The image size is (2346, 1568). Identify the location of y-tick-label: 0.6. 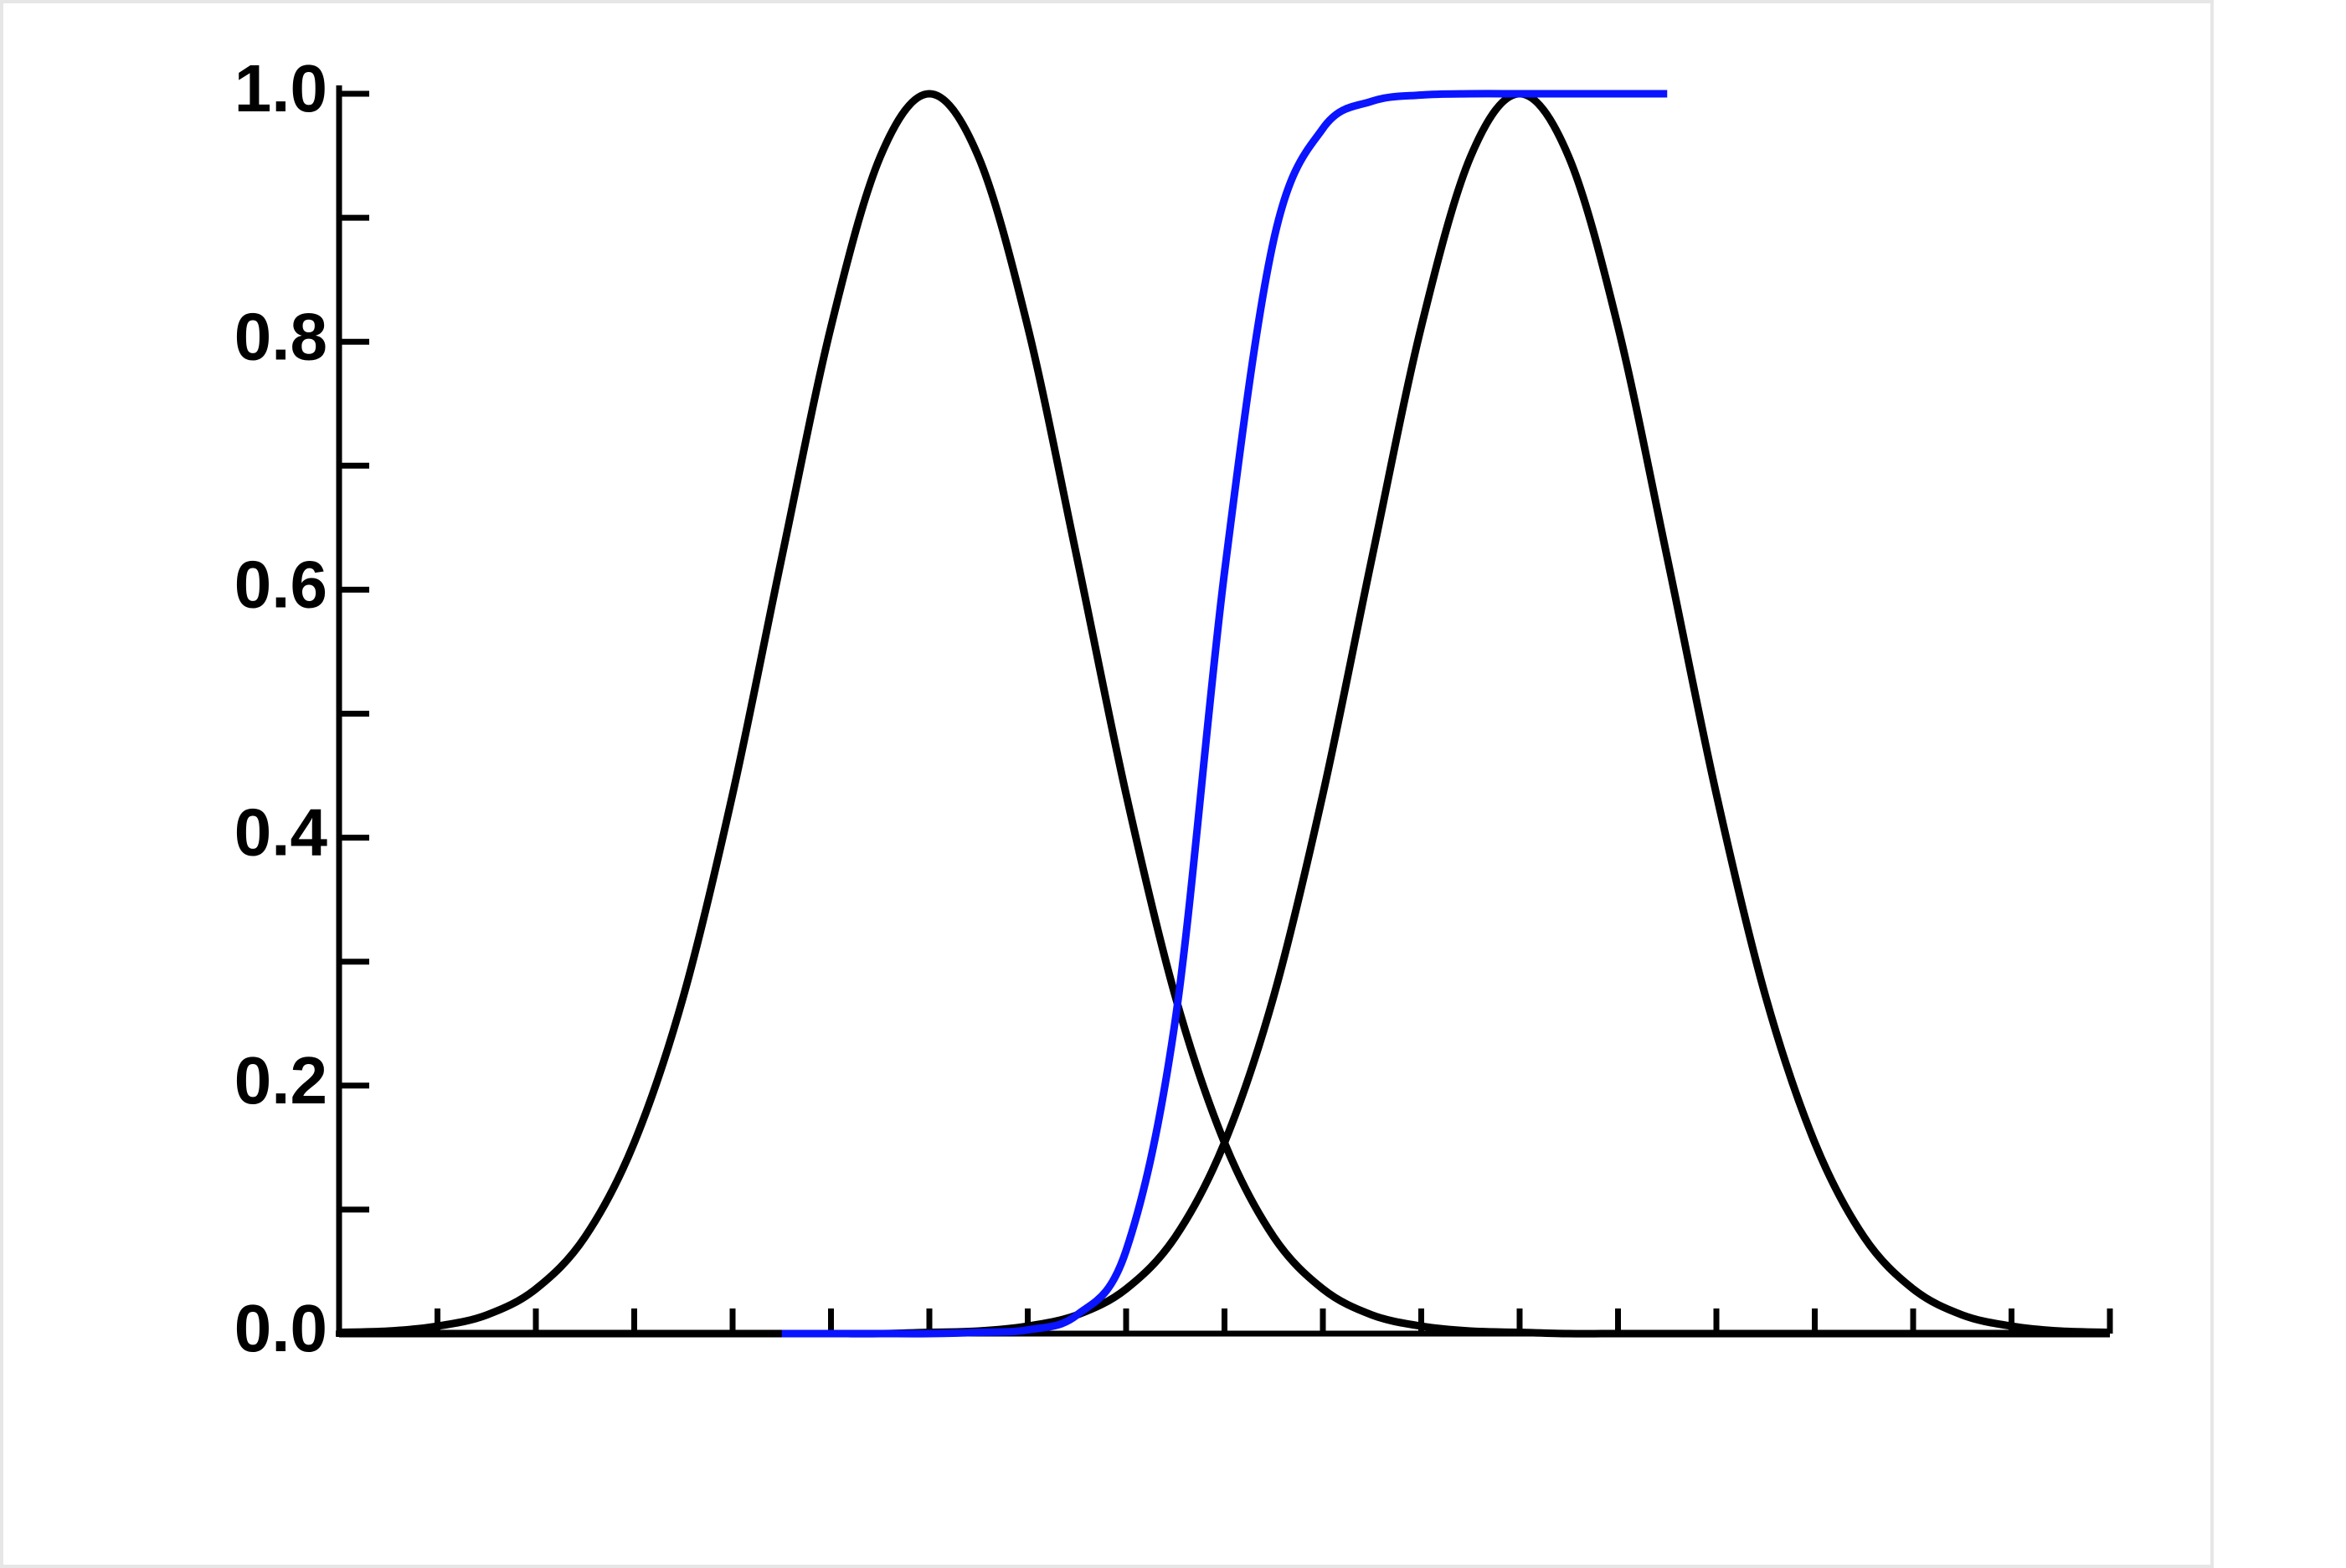
(280, 585).